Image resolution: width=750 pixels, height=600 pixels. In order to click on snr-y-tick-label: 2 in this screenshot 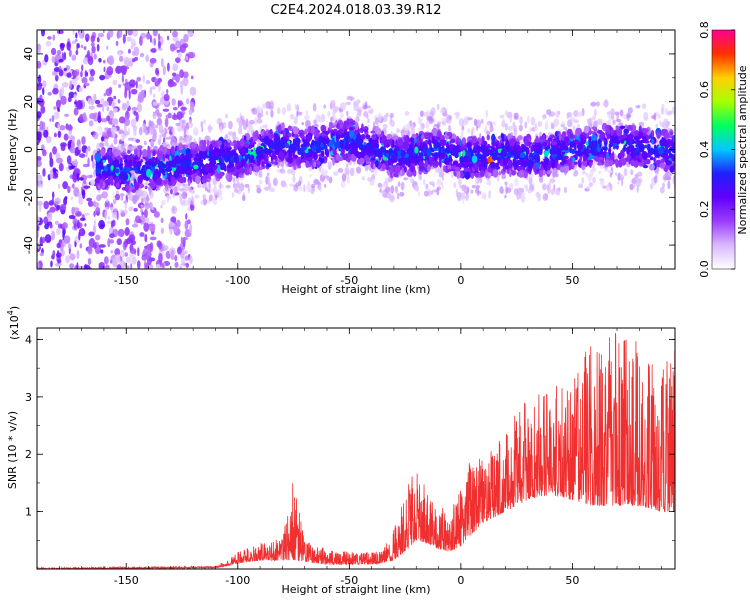, I will do `click(28, 454)`.